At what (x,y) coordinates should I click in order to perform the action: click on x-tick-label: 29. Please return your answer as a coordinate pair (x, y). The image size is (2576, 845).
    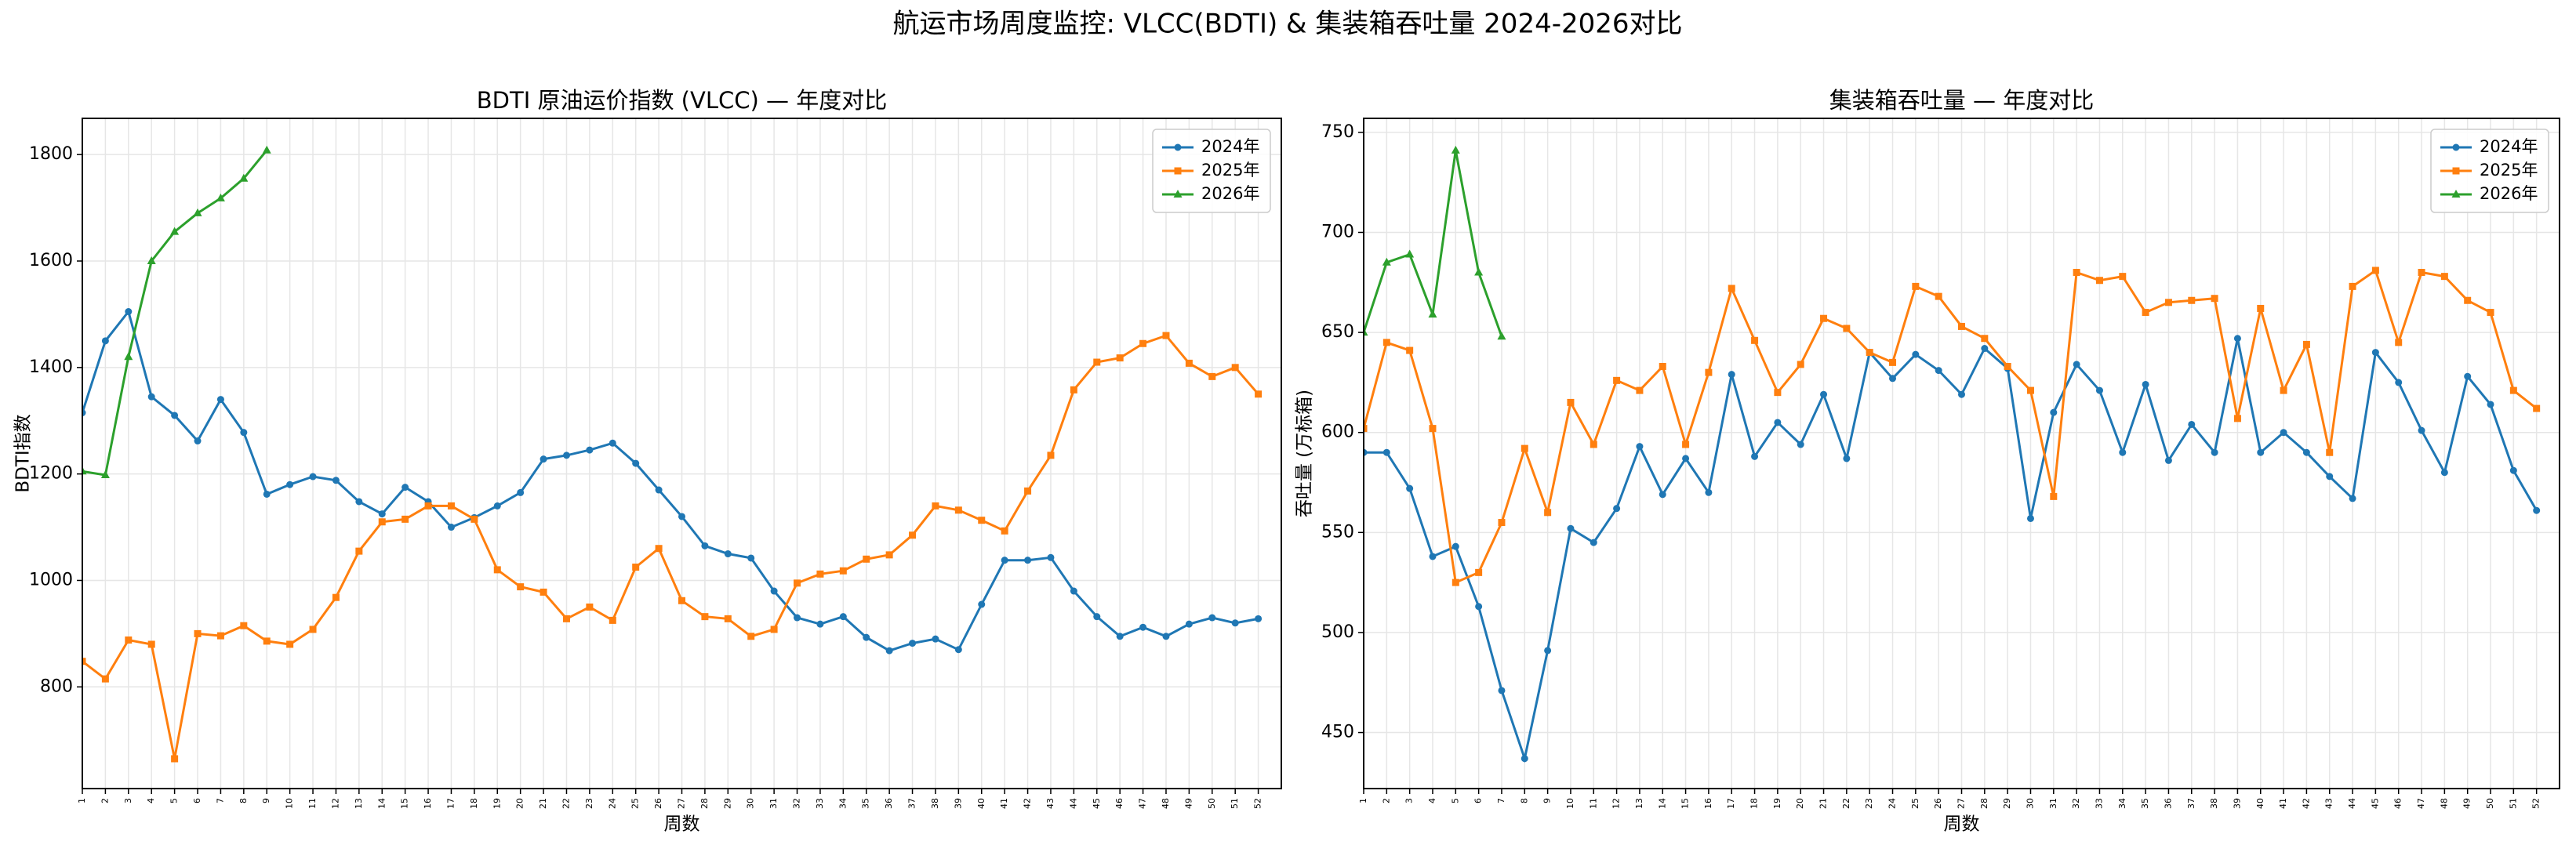
    Looking at the image, I should click on (2007, 803).